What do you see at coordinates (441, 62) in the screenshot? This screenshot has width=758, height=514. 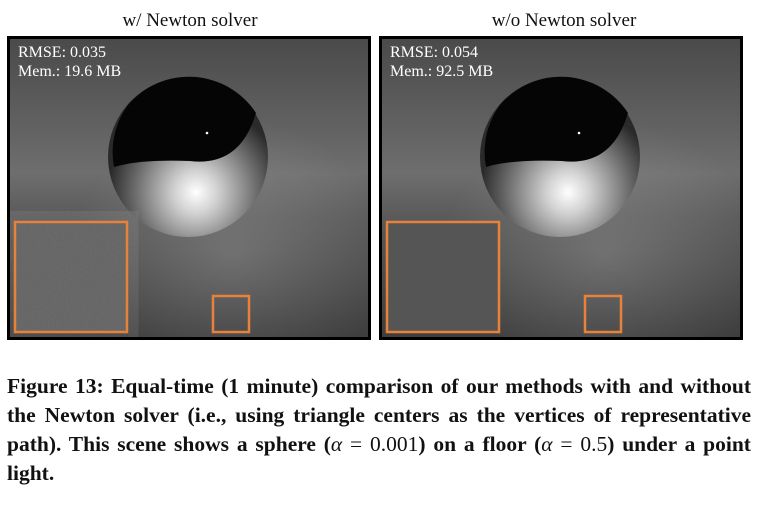 I see `stats-overlay: RMSE: 0.054 Mem.: 92.5 MB` at bounding box center [441, 62].